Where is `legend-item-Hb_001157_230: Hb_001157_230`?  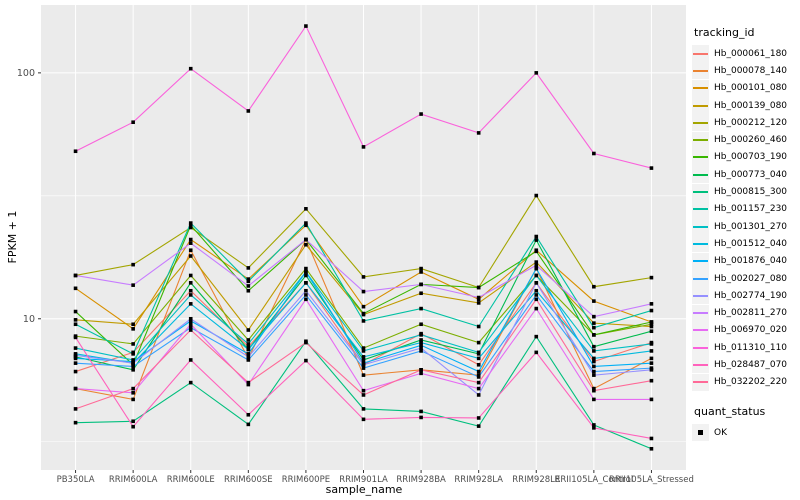
legend-item-Hb_001157_230: Hb_001157_230 is located at coordinates (746, 209).